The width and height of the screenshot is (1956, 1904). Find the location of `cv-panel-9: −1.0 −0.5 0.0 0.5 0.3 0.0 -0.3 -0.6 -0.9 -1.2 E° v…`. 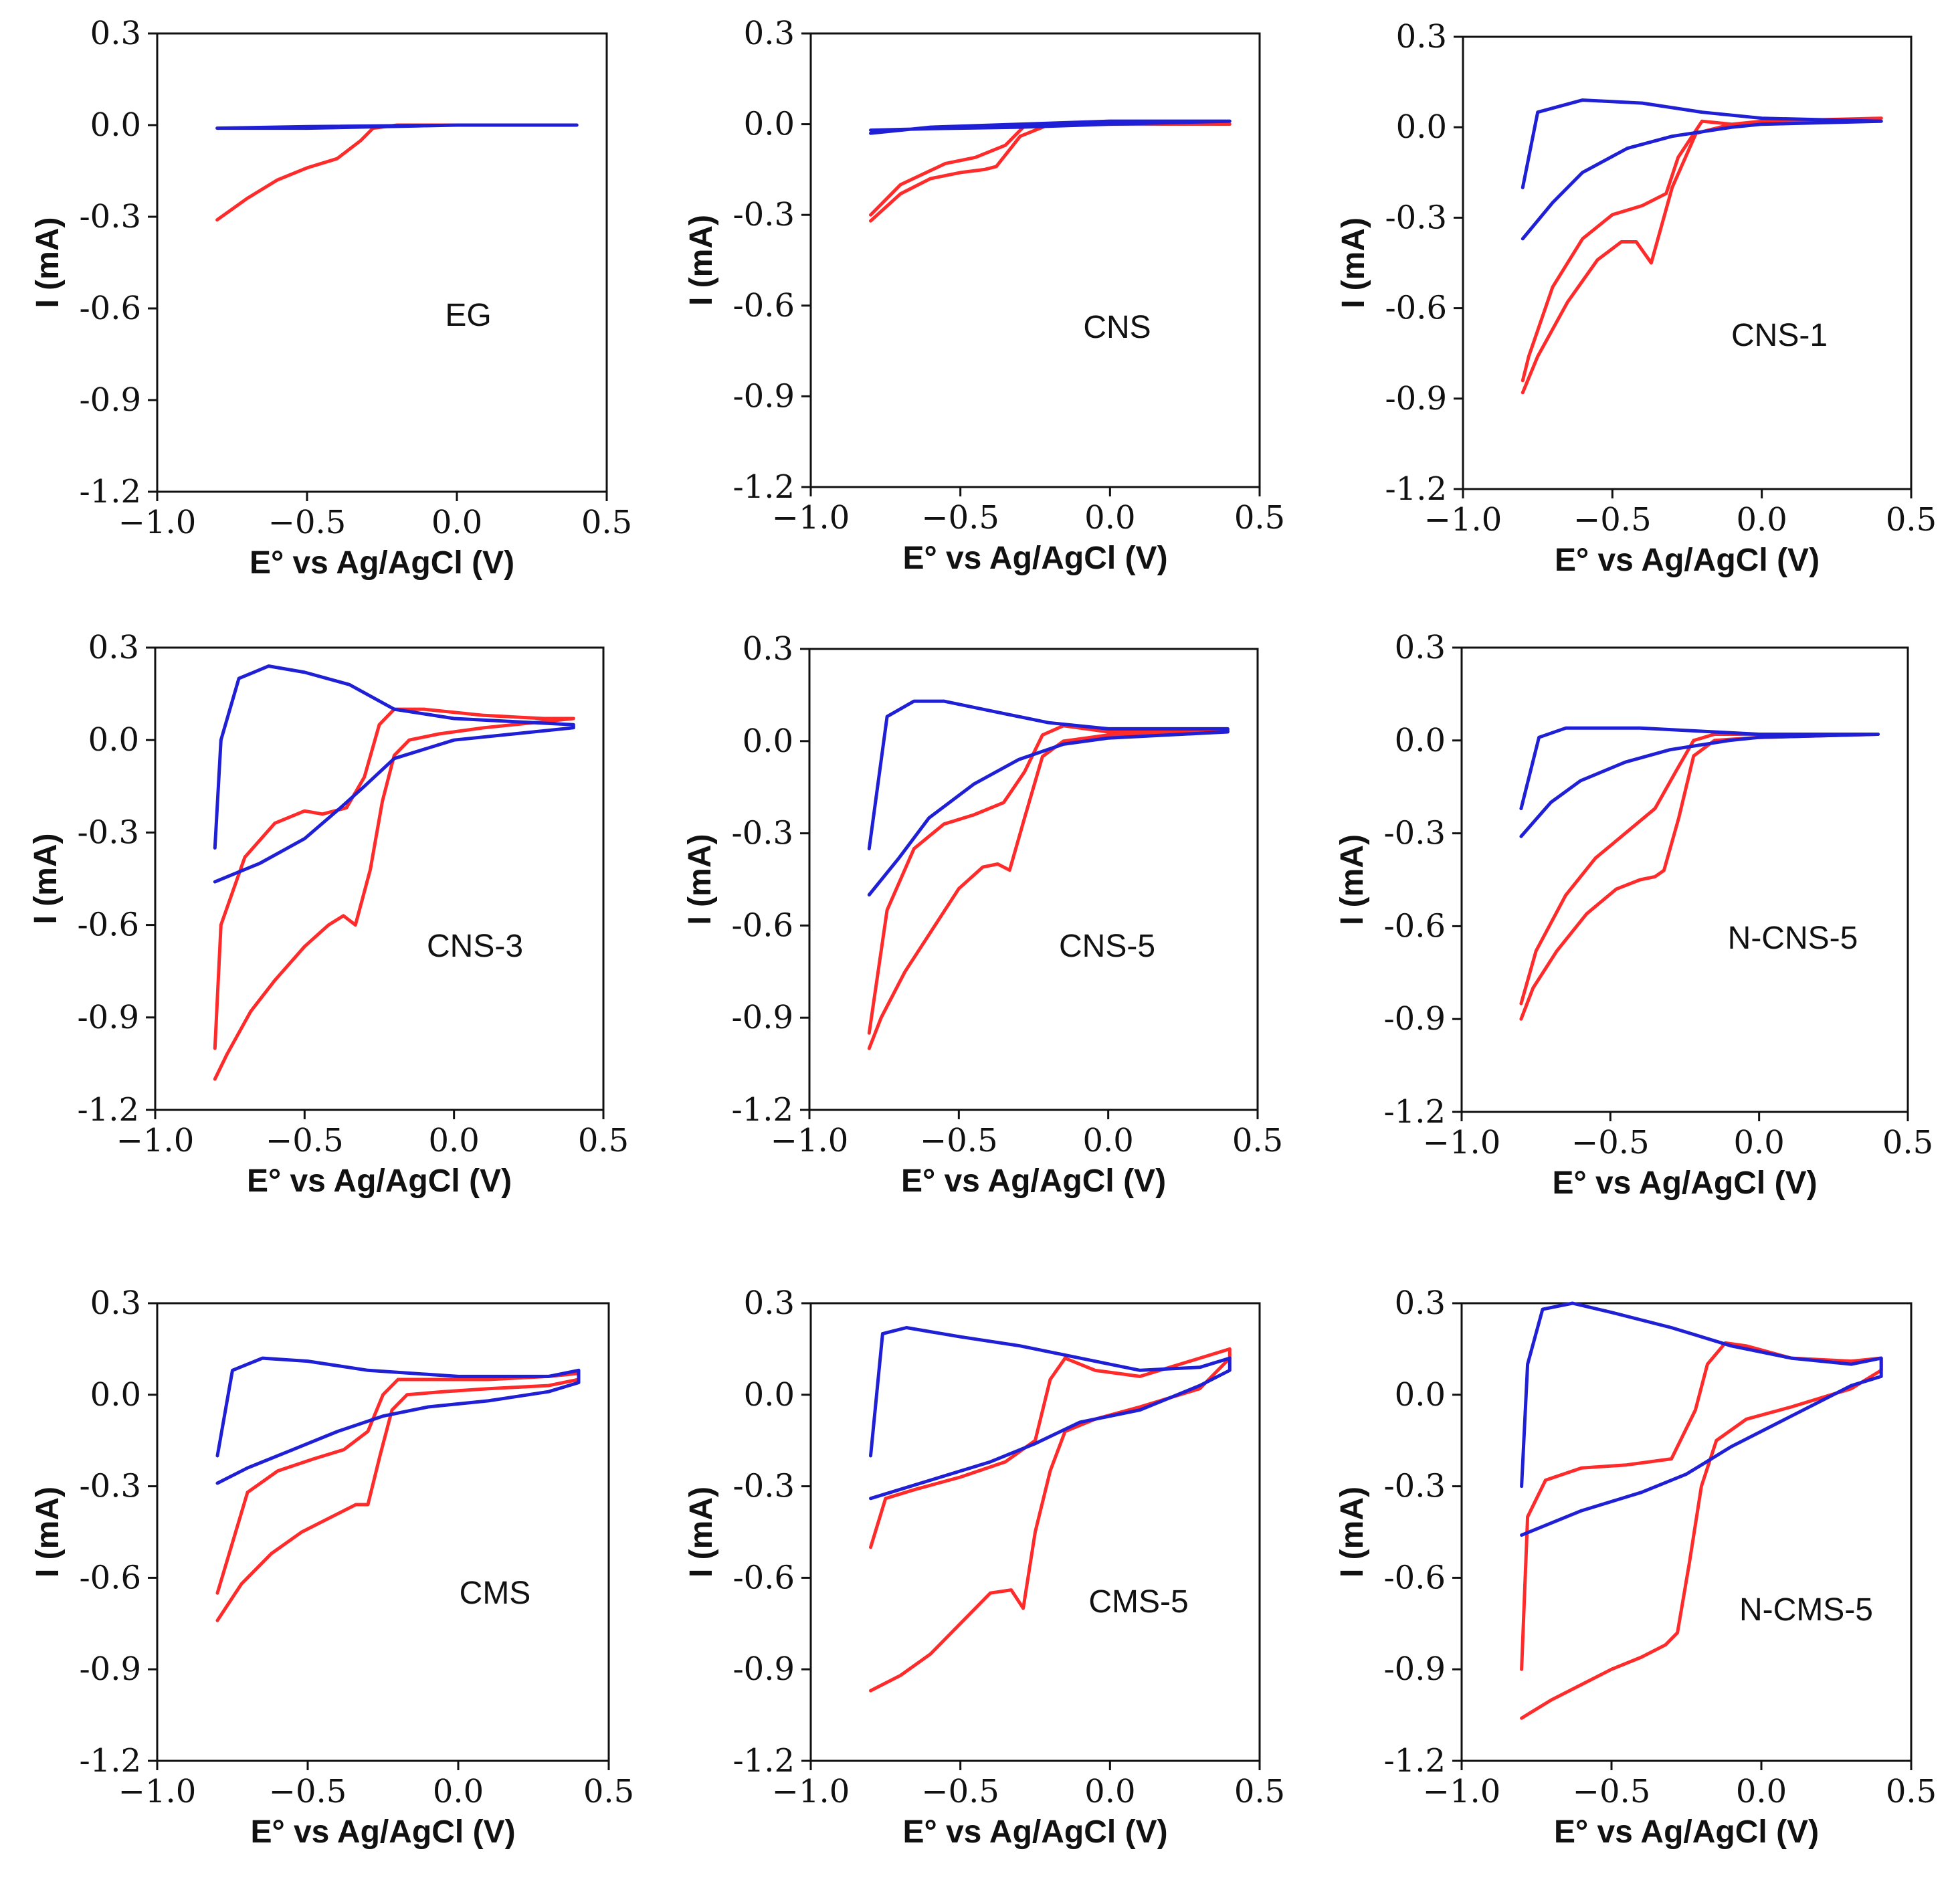

cv-panel-9: −1.0 −0.5 0.0 0.5 0.3 0.0 -0.3 -0.6 -0.9 -1.2 E° v… is located at coordinates (1636, 1567).